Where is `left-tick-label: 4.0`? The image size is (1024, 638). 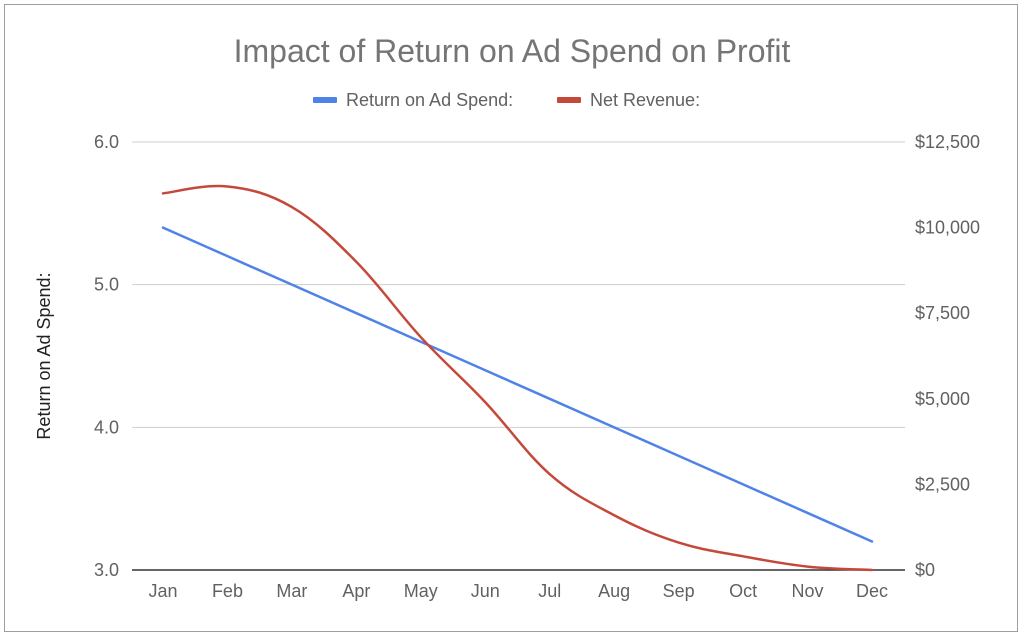
left-tick-label: 4.0 is located at coordinates (106, 427).